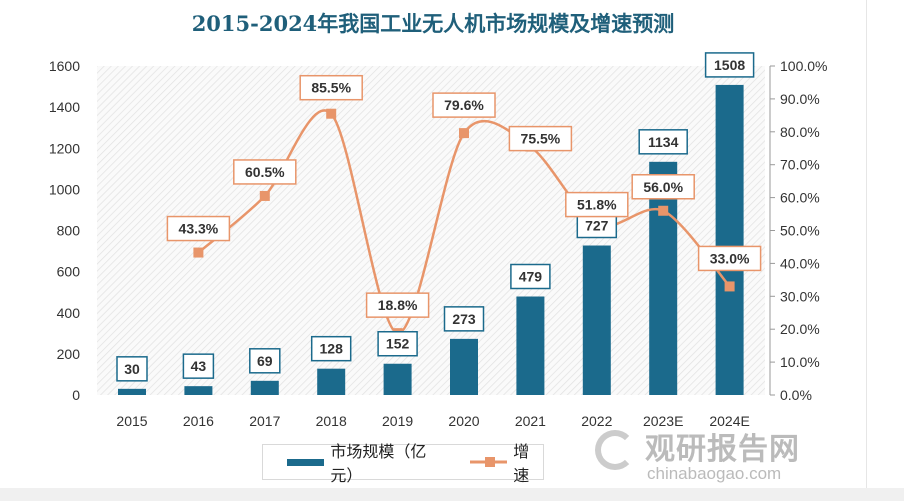 This screenshot has height=501, width=904. What do you see at coordinates (800, 231) in the screenshot?
I see `y-right-tick: 50.0%` at bounding box center [800, 231].